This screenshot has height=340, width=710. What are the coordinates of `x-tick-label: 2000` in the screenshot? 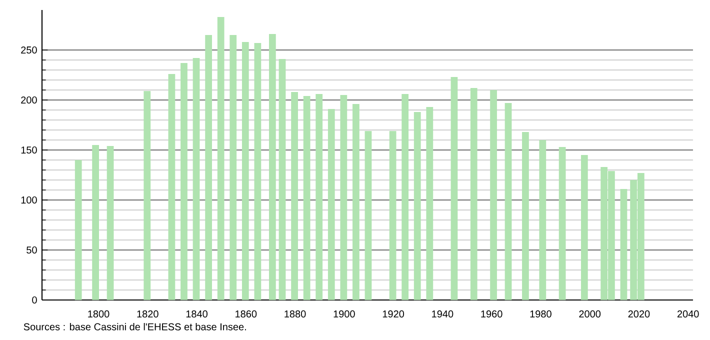 It's located at (590, 314).